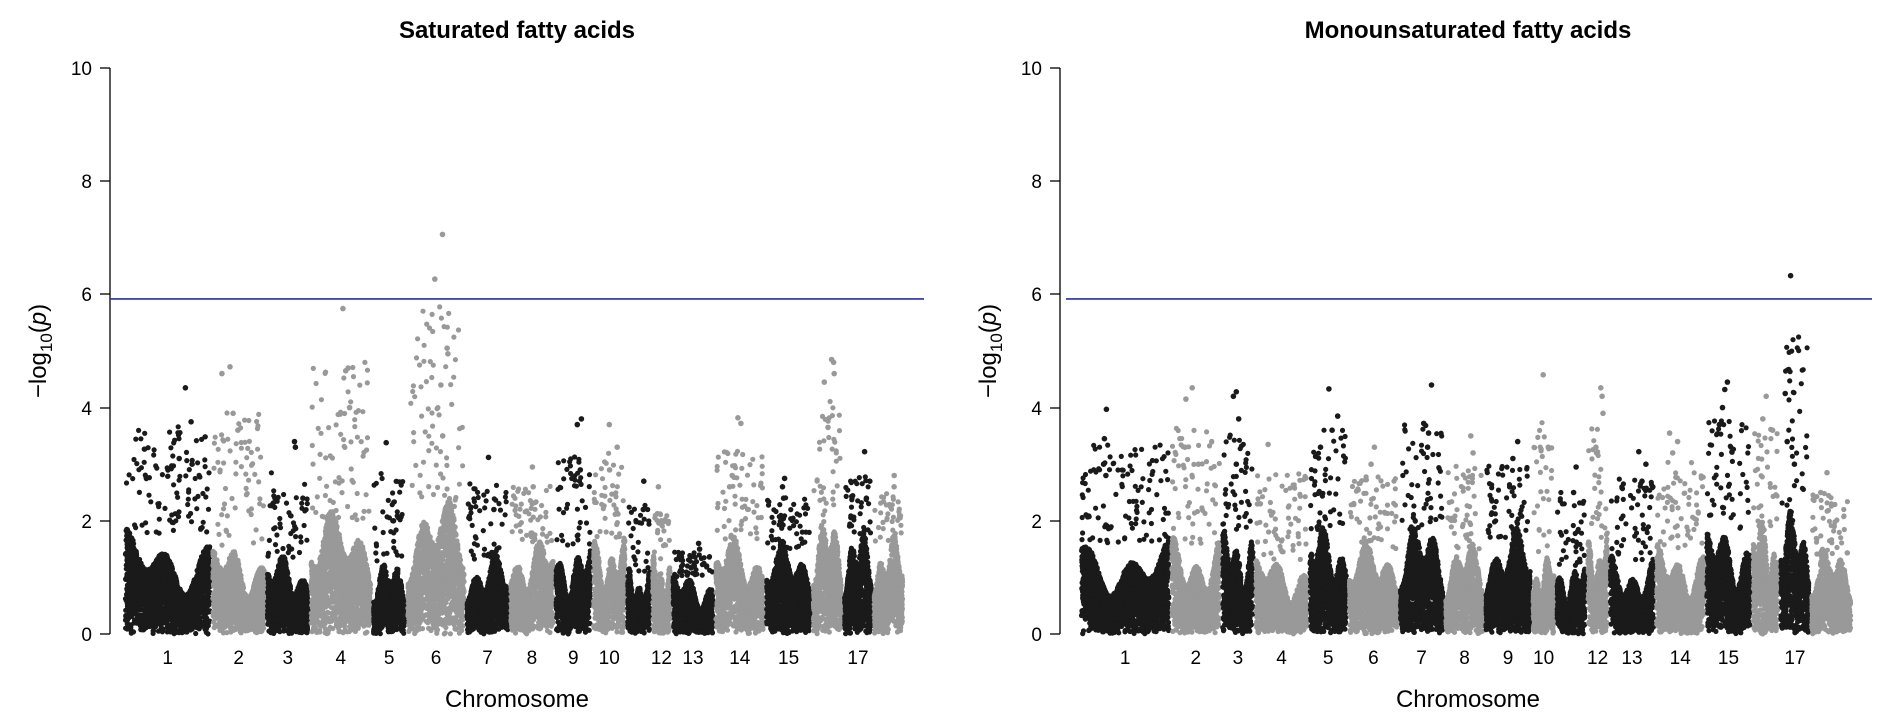 This screenshot has width=1892, height=726. Describe the element at coordinates (288, 537) in the screenshot. I see `chromosome-3-points` at that location.